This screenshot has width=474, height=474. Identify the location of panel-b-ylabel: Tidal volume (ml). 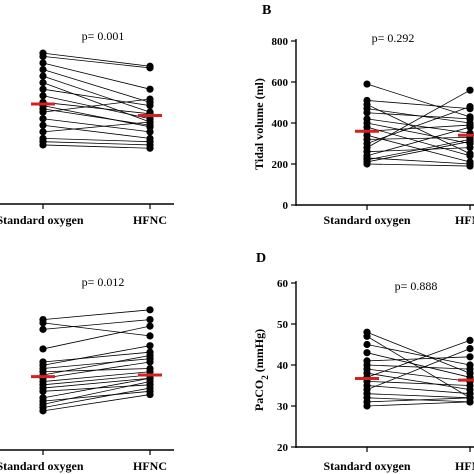
(259, 124).